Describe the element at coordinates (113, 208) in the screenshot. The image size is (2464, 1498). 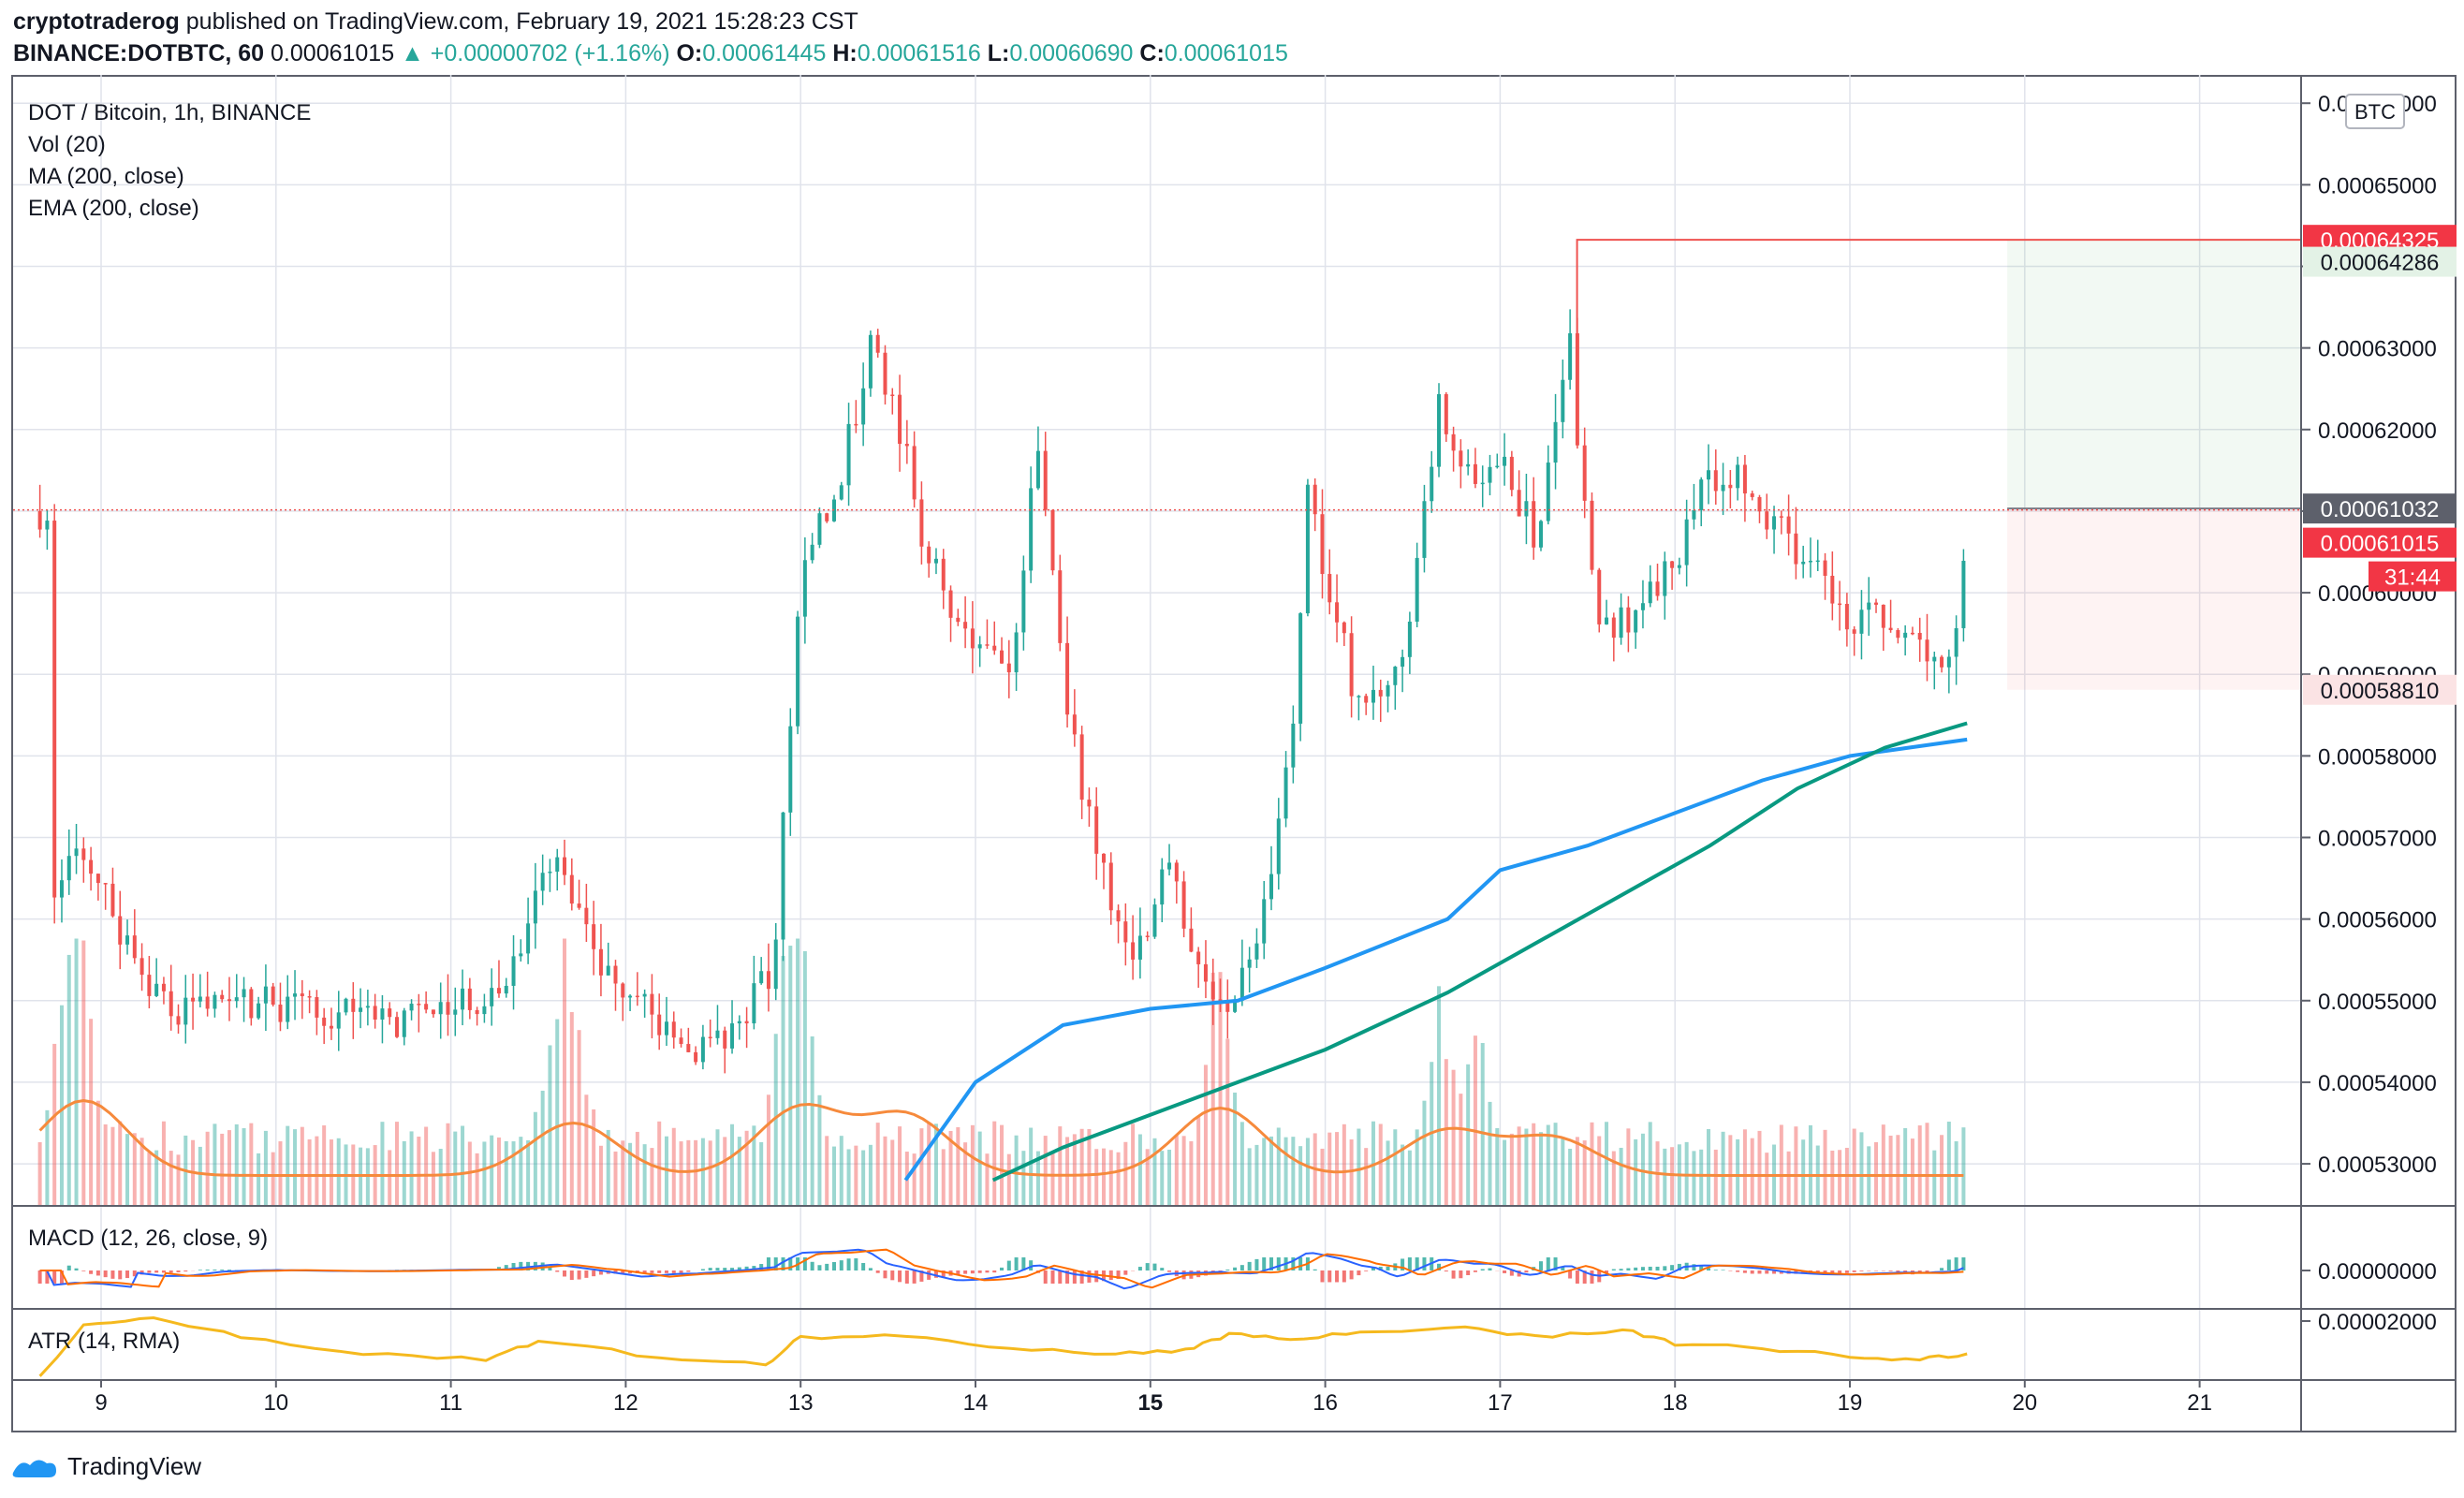
I see `legend-ema: EMA (200, close)` at that location.